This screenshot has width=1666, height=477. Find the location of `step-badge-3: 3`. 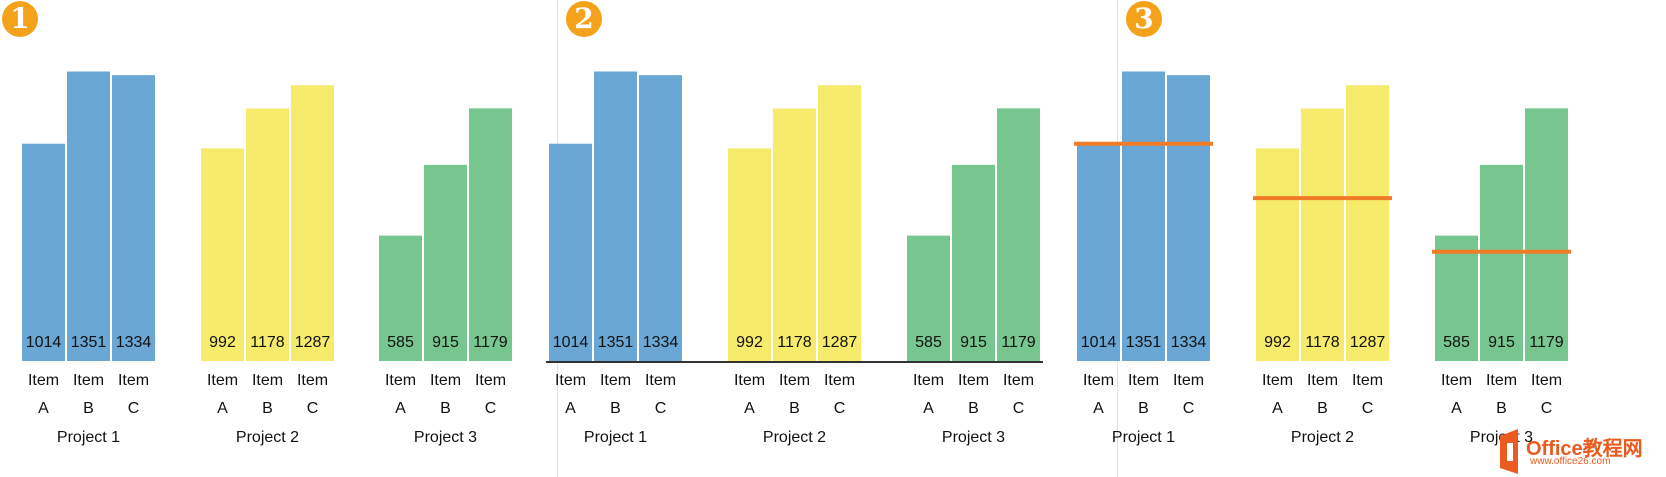

step-badge-3: 3 is located at coordinates (1144, 19).